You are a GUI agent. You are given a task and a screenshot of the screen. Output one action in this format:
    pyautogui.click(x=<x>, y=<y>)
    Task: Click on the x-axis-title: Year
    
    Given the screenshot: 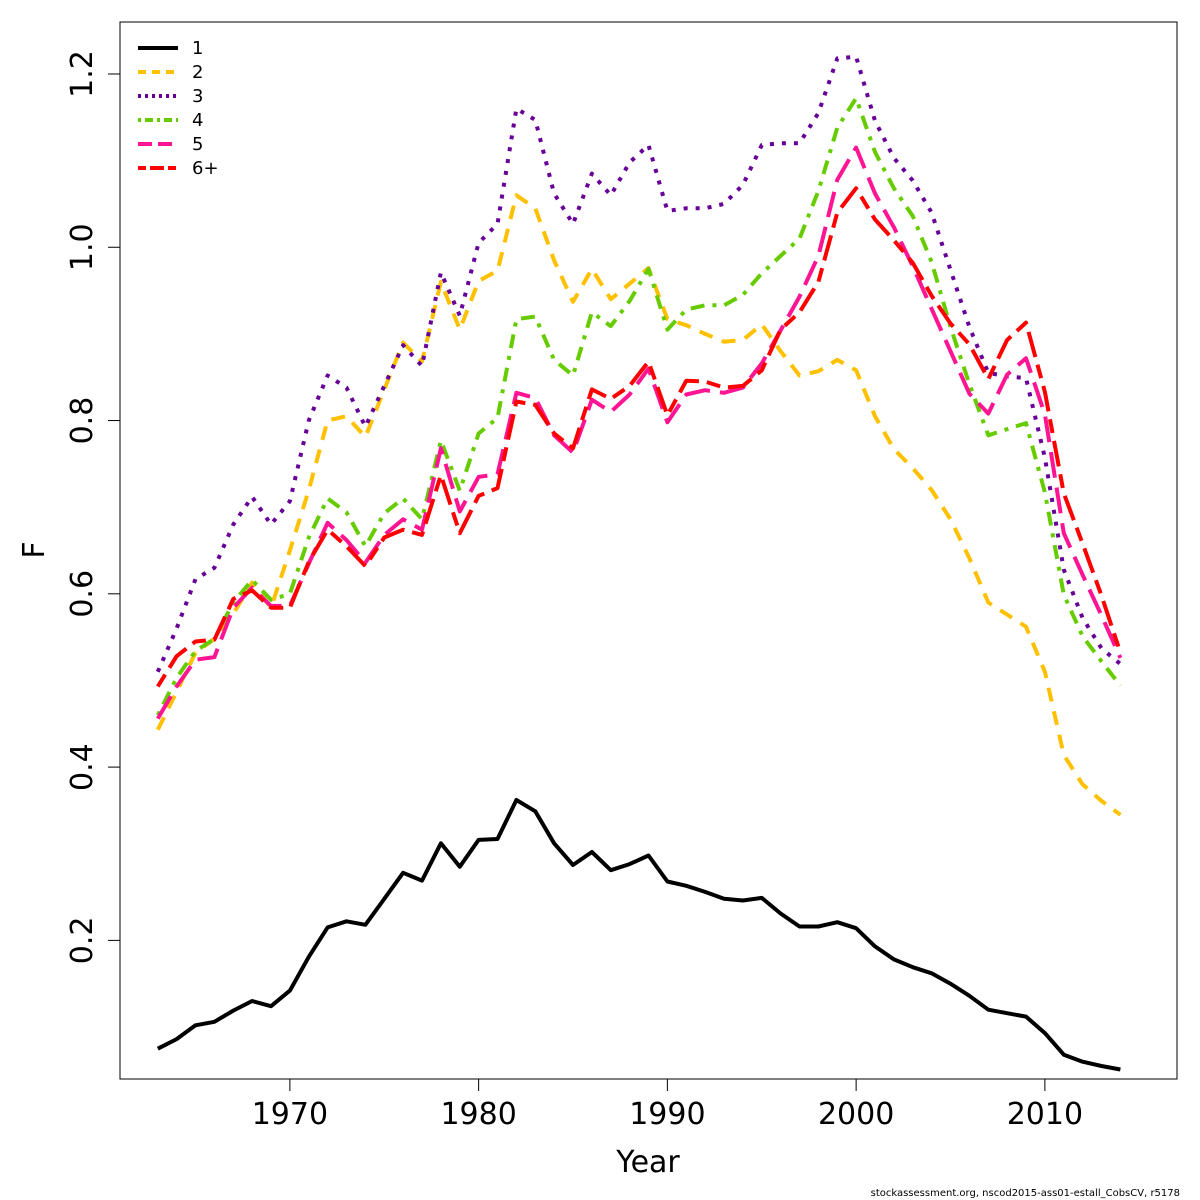 What is the action you would take?
    pyautogui.click(x=647, y=1162)
    